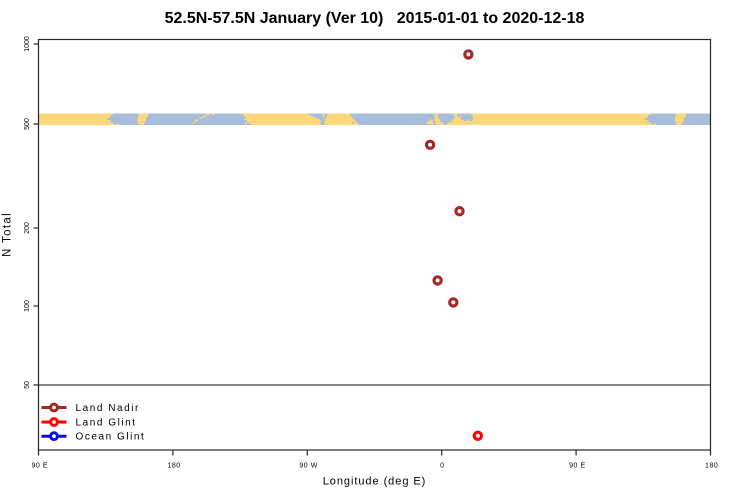  Describe the element at coordinates (7, 234) in the screenshot. I see `svg-text: N Total` at that location.